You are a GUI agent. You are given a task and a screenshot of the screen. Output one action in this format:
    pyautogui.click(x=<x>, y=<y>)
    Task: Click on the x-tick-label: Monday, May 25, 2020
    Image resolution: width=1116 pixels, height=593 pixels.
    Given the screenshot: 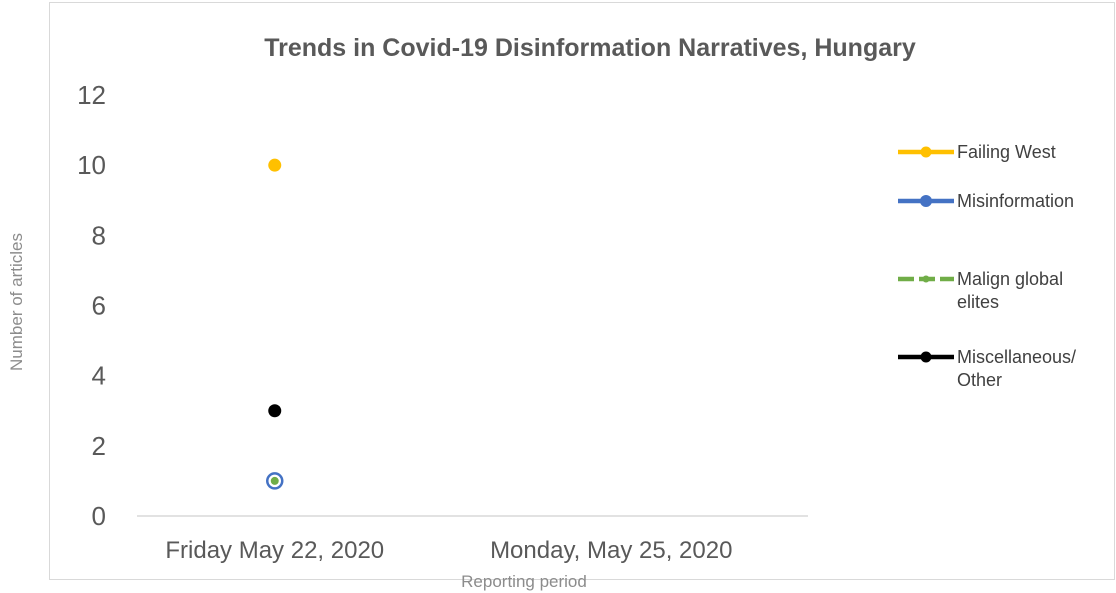 What is the action you would take?
    pyautogui.click(x=611, y=550)
    